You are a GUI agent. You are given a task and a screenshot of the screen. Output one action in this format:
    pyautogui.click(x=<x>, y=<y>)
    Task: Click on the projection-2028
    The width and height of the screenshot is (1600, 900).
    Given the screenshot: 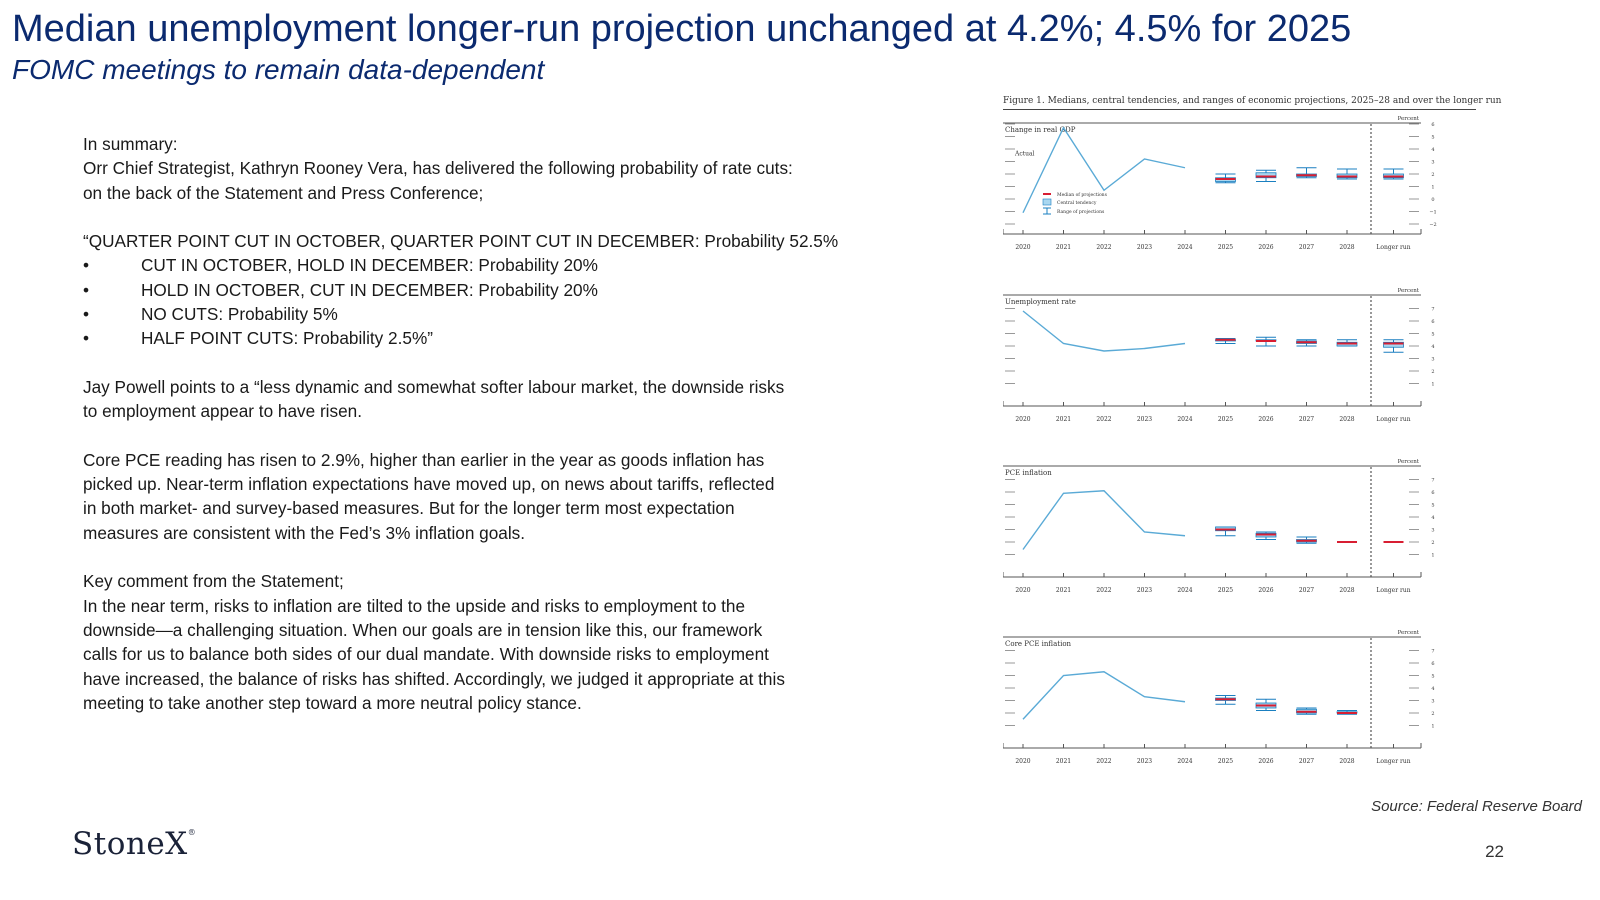 What is the action you would take?
    pyautogui.click(x=1347, y=343)
    